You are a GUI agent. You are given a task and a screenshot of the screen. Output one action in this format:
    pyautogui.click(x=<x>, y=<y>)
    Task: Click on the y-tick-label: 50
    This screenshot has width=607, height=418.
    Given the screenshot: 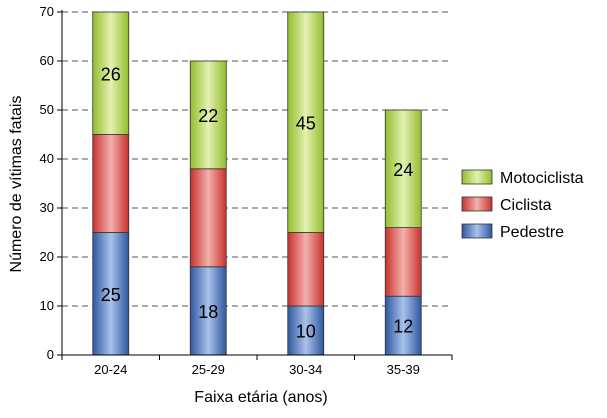 What is the action you would take?
    pyautogui.click(x=47, y=109)
    